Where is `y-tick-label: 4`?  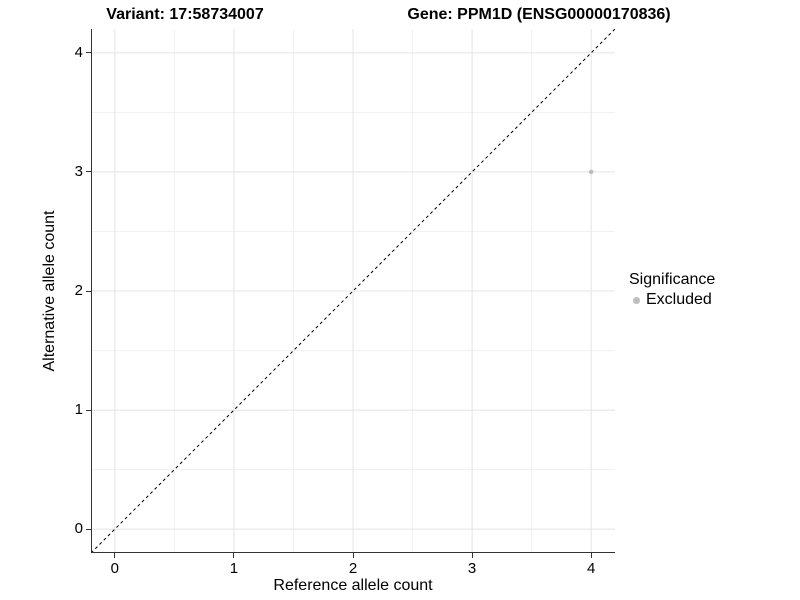 y-tick-label: 4 is located at coordinates (78, 52).